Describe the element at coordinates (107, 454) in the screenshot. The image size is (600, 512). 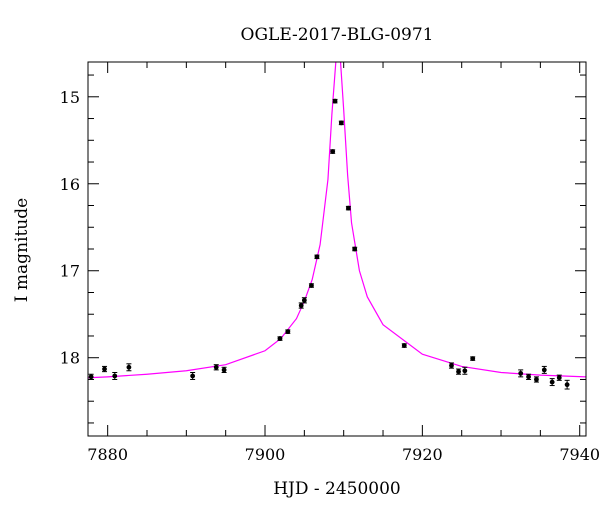
I see `x-tick-label: 7880` at that location.